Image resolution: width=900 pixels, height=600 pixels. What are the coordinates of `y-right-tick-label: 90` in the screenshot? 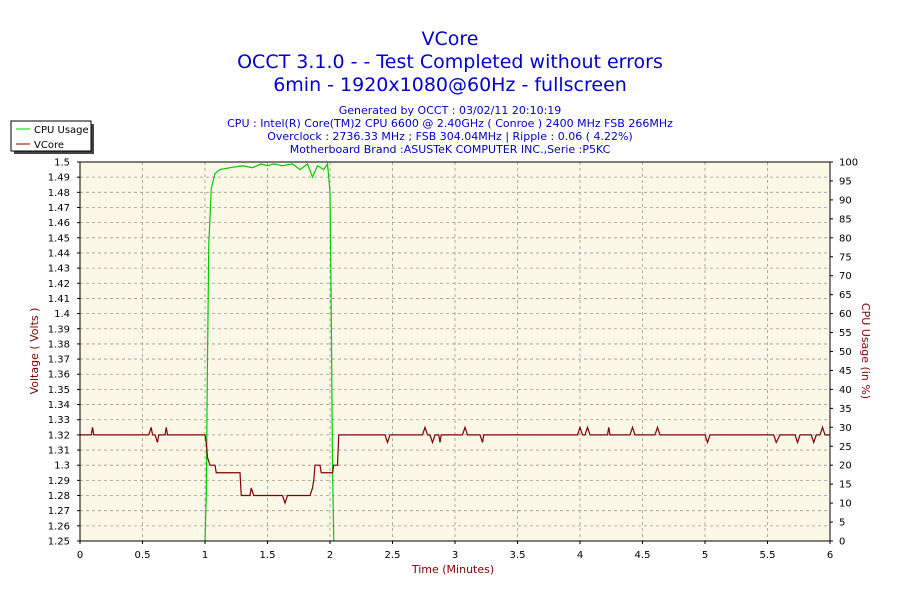 It's located at (845, 200).